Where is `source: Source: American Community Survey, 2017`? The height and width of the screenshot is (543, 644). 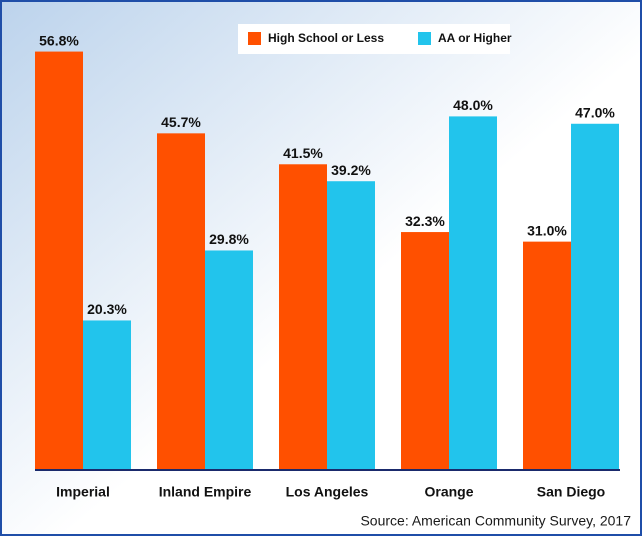 source: Source: American Community Survey, 2017 is located at coordinates (495, 521).